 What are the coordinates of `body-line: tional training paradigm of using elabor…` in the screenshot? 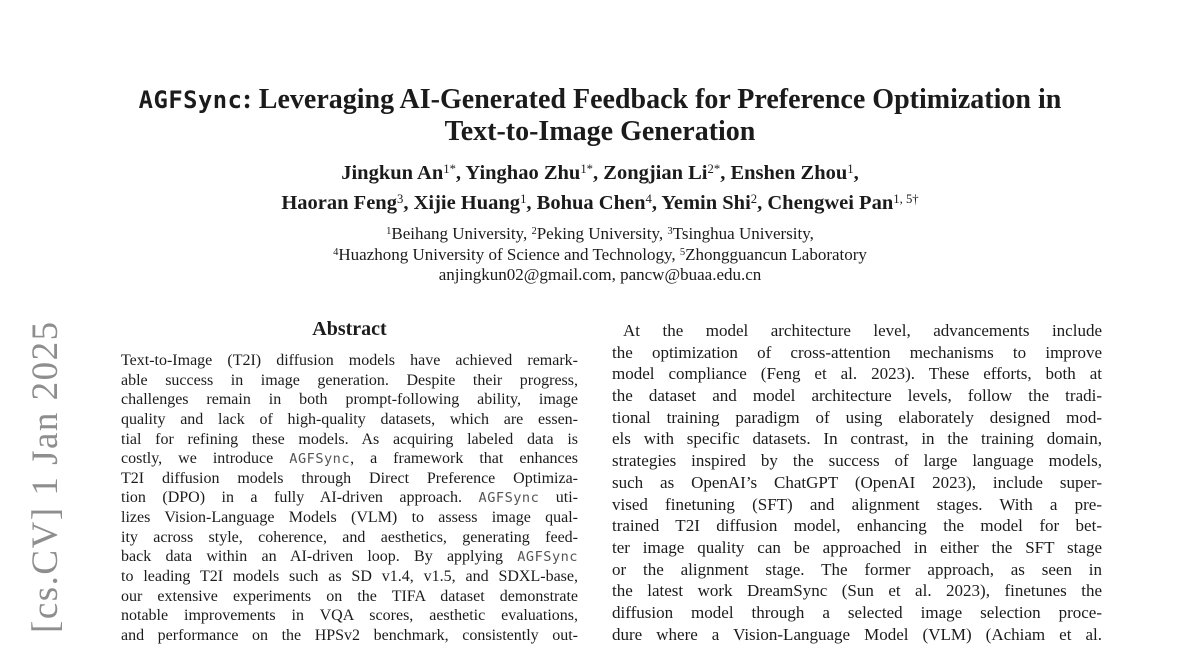 It's located at (857, 417).